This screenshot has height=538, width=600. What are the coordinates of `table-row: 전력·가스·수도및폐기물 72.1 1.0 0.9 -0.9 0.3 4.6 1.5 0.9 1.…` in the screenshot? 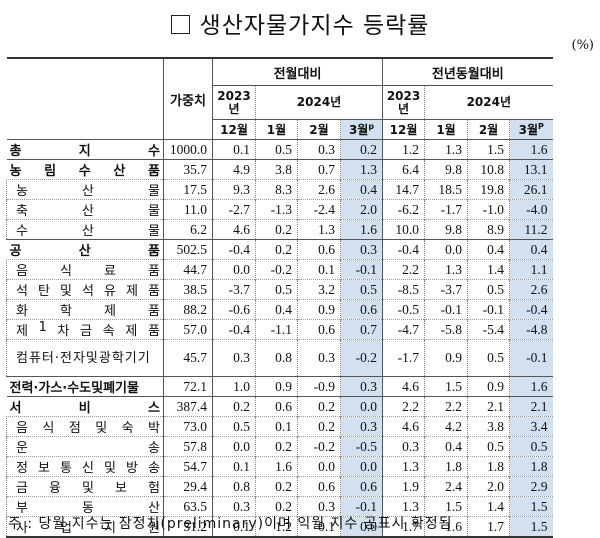 It's located at (279, 386).